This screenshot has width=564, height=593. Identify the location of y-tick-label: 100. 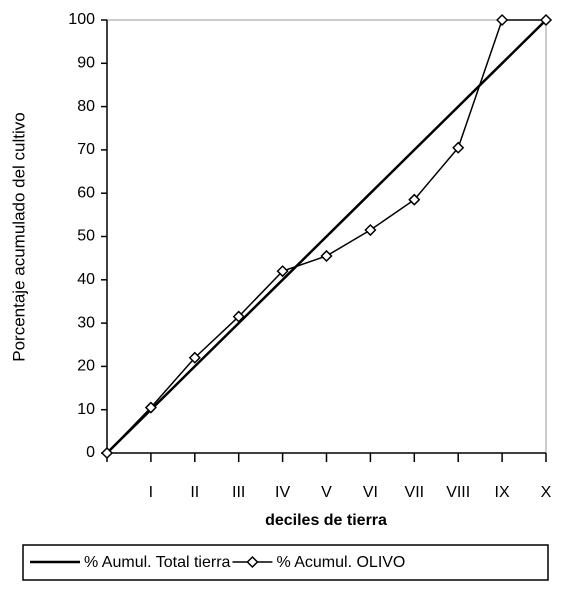
(81, 19).